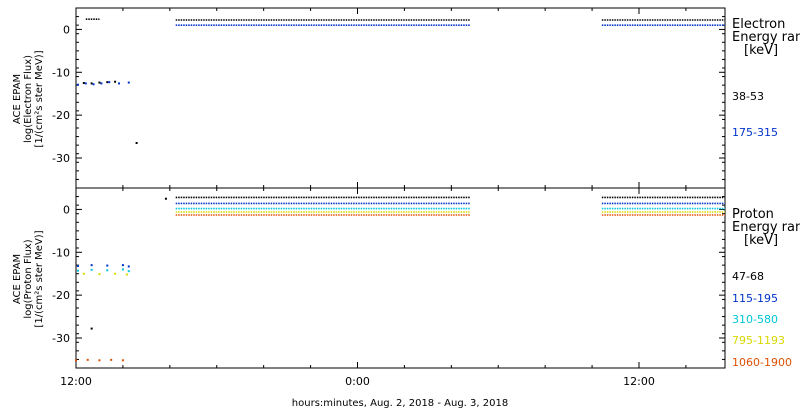 Image resolution: width=800 pixels, height=410 pixels. What do you see at coordinates (761, 240) in the screenshot?
I see `proton-legend-title-line3: [keV]` at bounding box center [761, 240].